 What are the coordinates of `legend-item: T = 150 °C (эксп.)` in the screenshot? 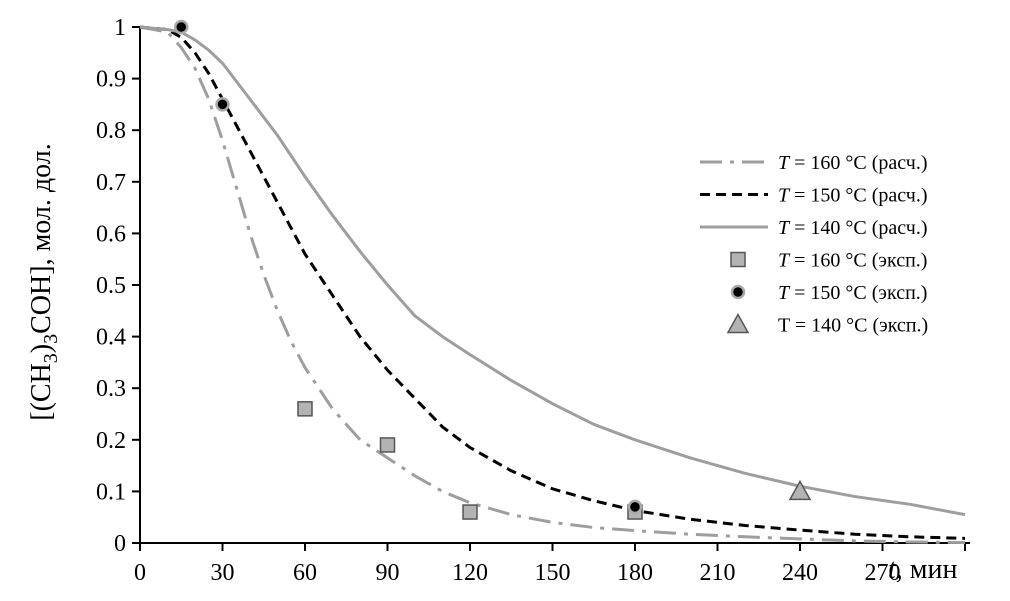 It's located at (828, 293).